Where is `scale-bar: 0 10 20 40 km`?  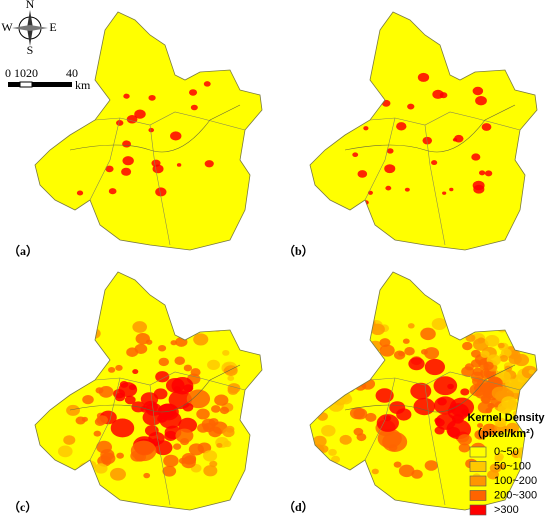
scale-bar: 0 10 20 40 km is located at coordinates (48, 79).